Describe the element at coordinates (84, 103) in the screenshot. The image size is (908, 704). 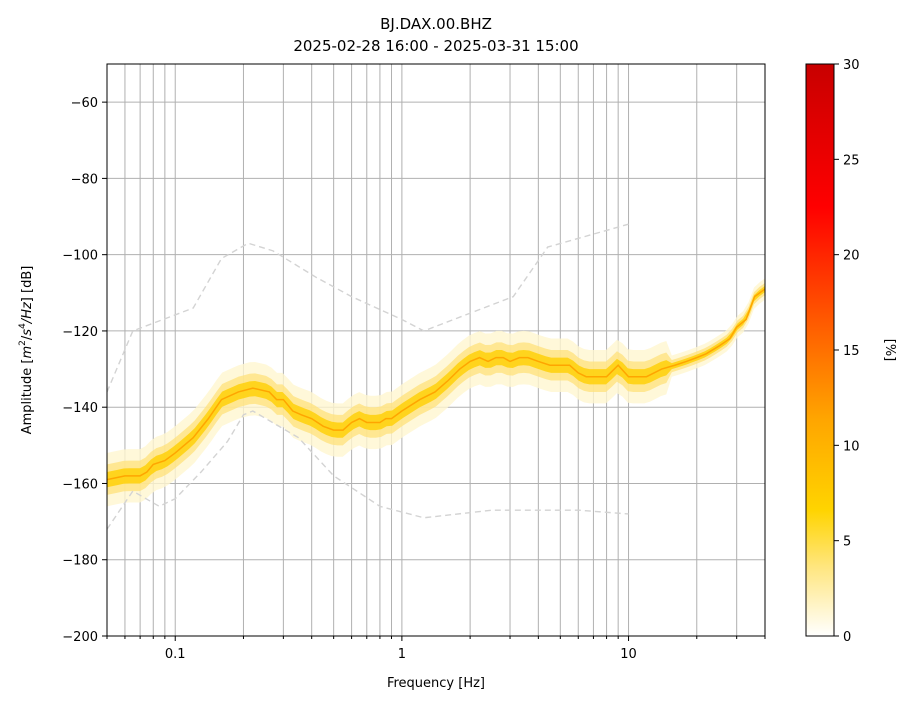
I see `y-tick-label: −60` at that location.